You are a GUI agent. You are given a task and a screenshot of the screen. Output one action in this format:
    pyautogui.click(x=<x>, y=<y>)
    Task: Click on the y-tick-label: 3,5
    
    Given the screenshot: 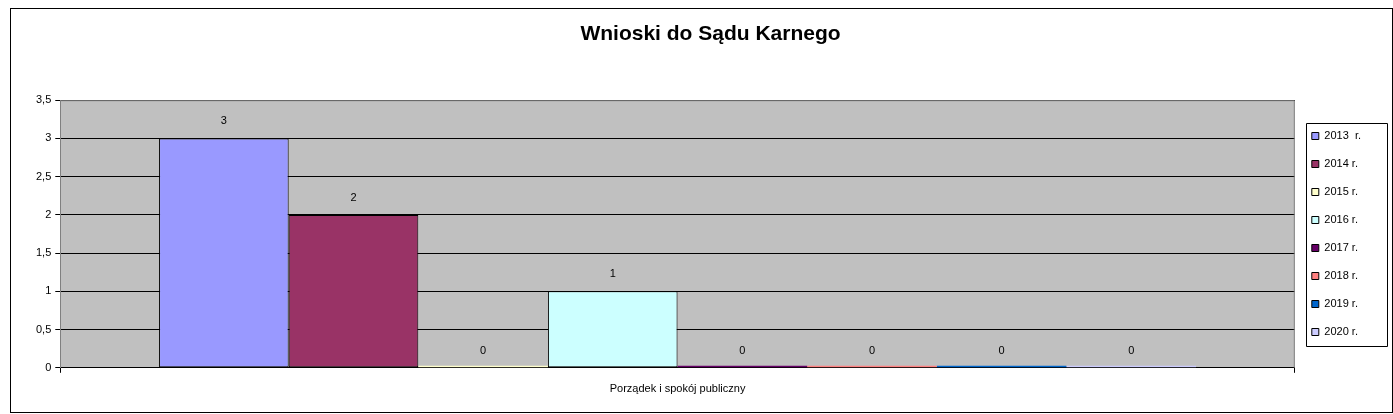 What is the action you would take?
    pyautogui.click(x=43, y=99)
    